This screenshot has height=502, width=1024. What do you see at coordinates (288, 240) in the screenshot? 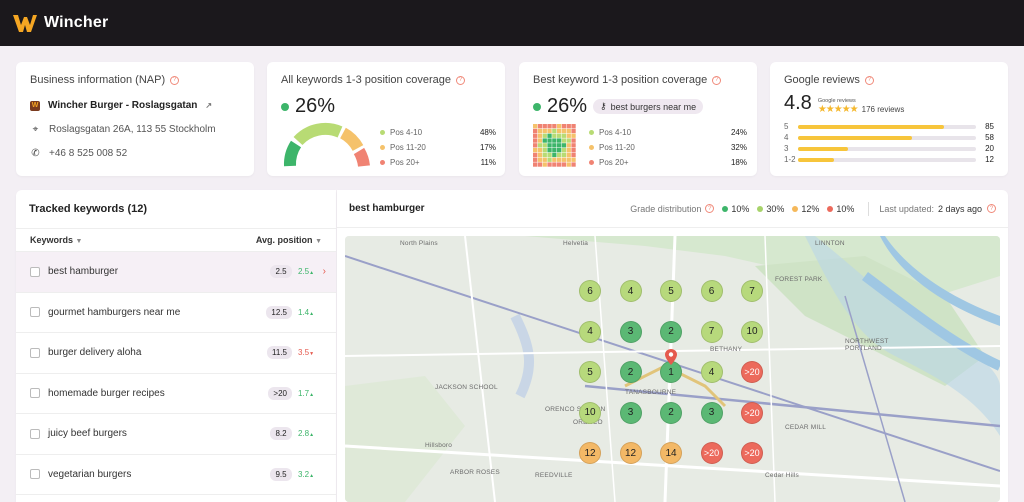
I see `avg-position-column-header: Avg. position ▼` at bounding box center [288, 240].